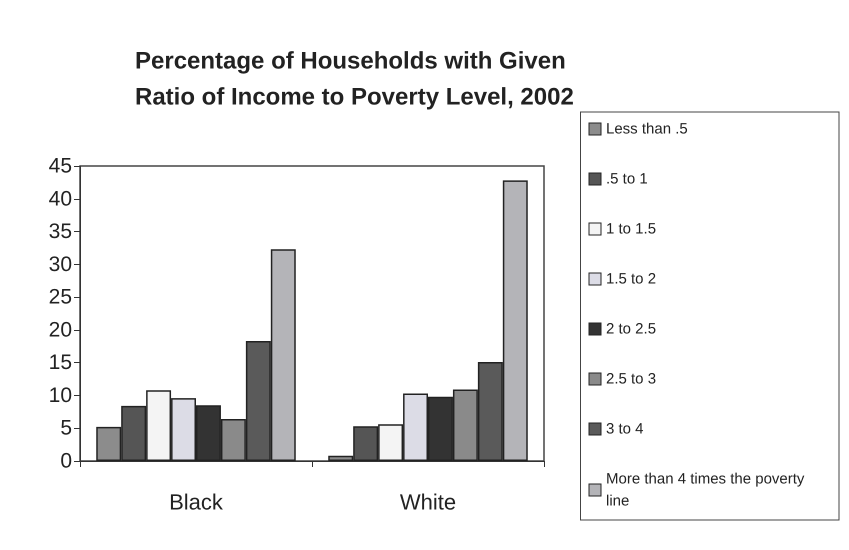 The width and height of the screenshot is (849, 550). What do you see at coordinates (625, 429) in the screenshot?
I see `legend-label: 3 to 4` at bounding box center [625, 429].